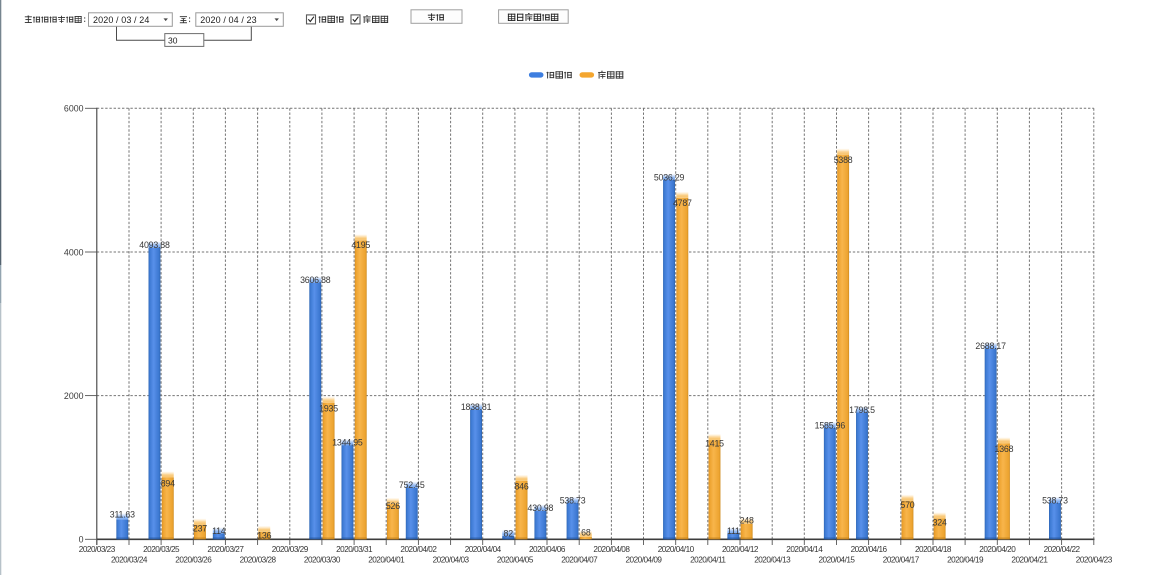 The image size is (1150, 575). I want to click on svg-text: 237, so click(200, 528).